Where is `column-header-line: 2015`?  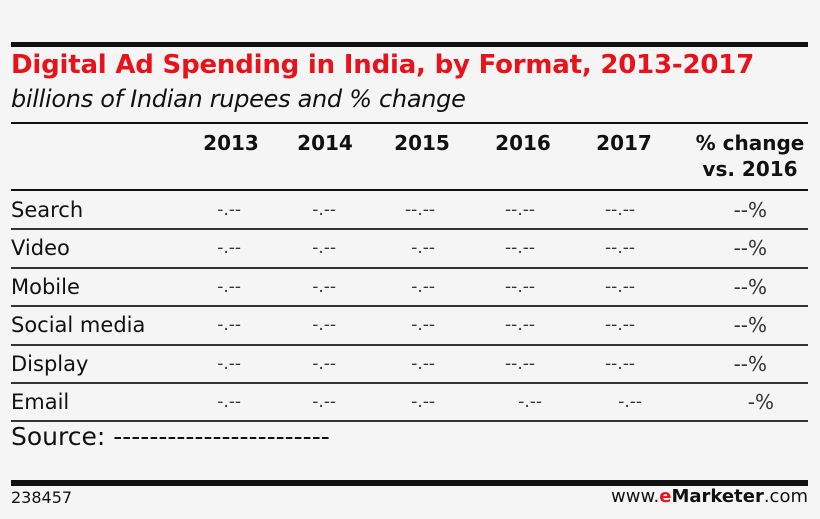 column-header-line: 2015 is located at coordinates (422, 143).